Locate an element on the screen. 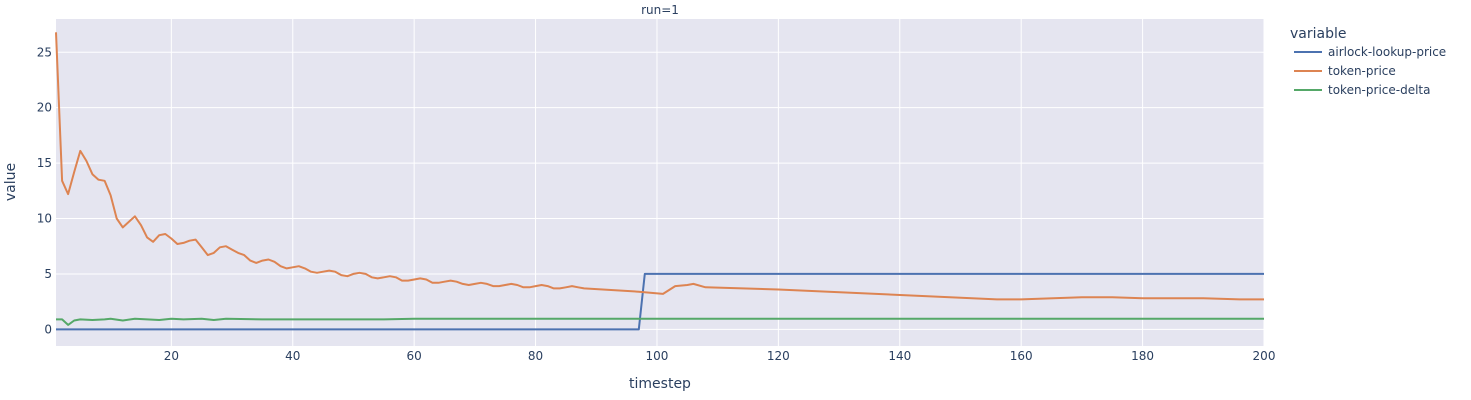  y-tick-label: 25 is located at coordinates (44, 52).